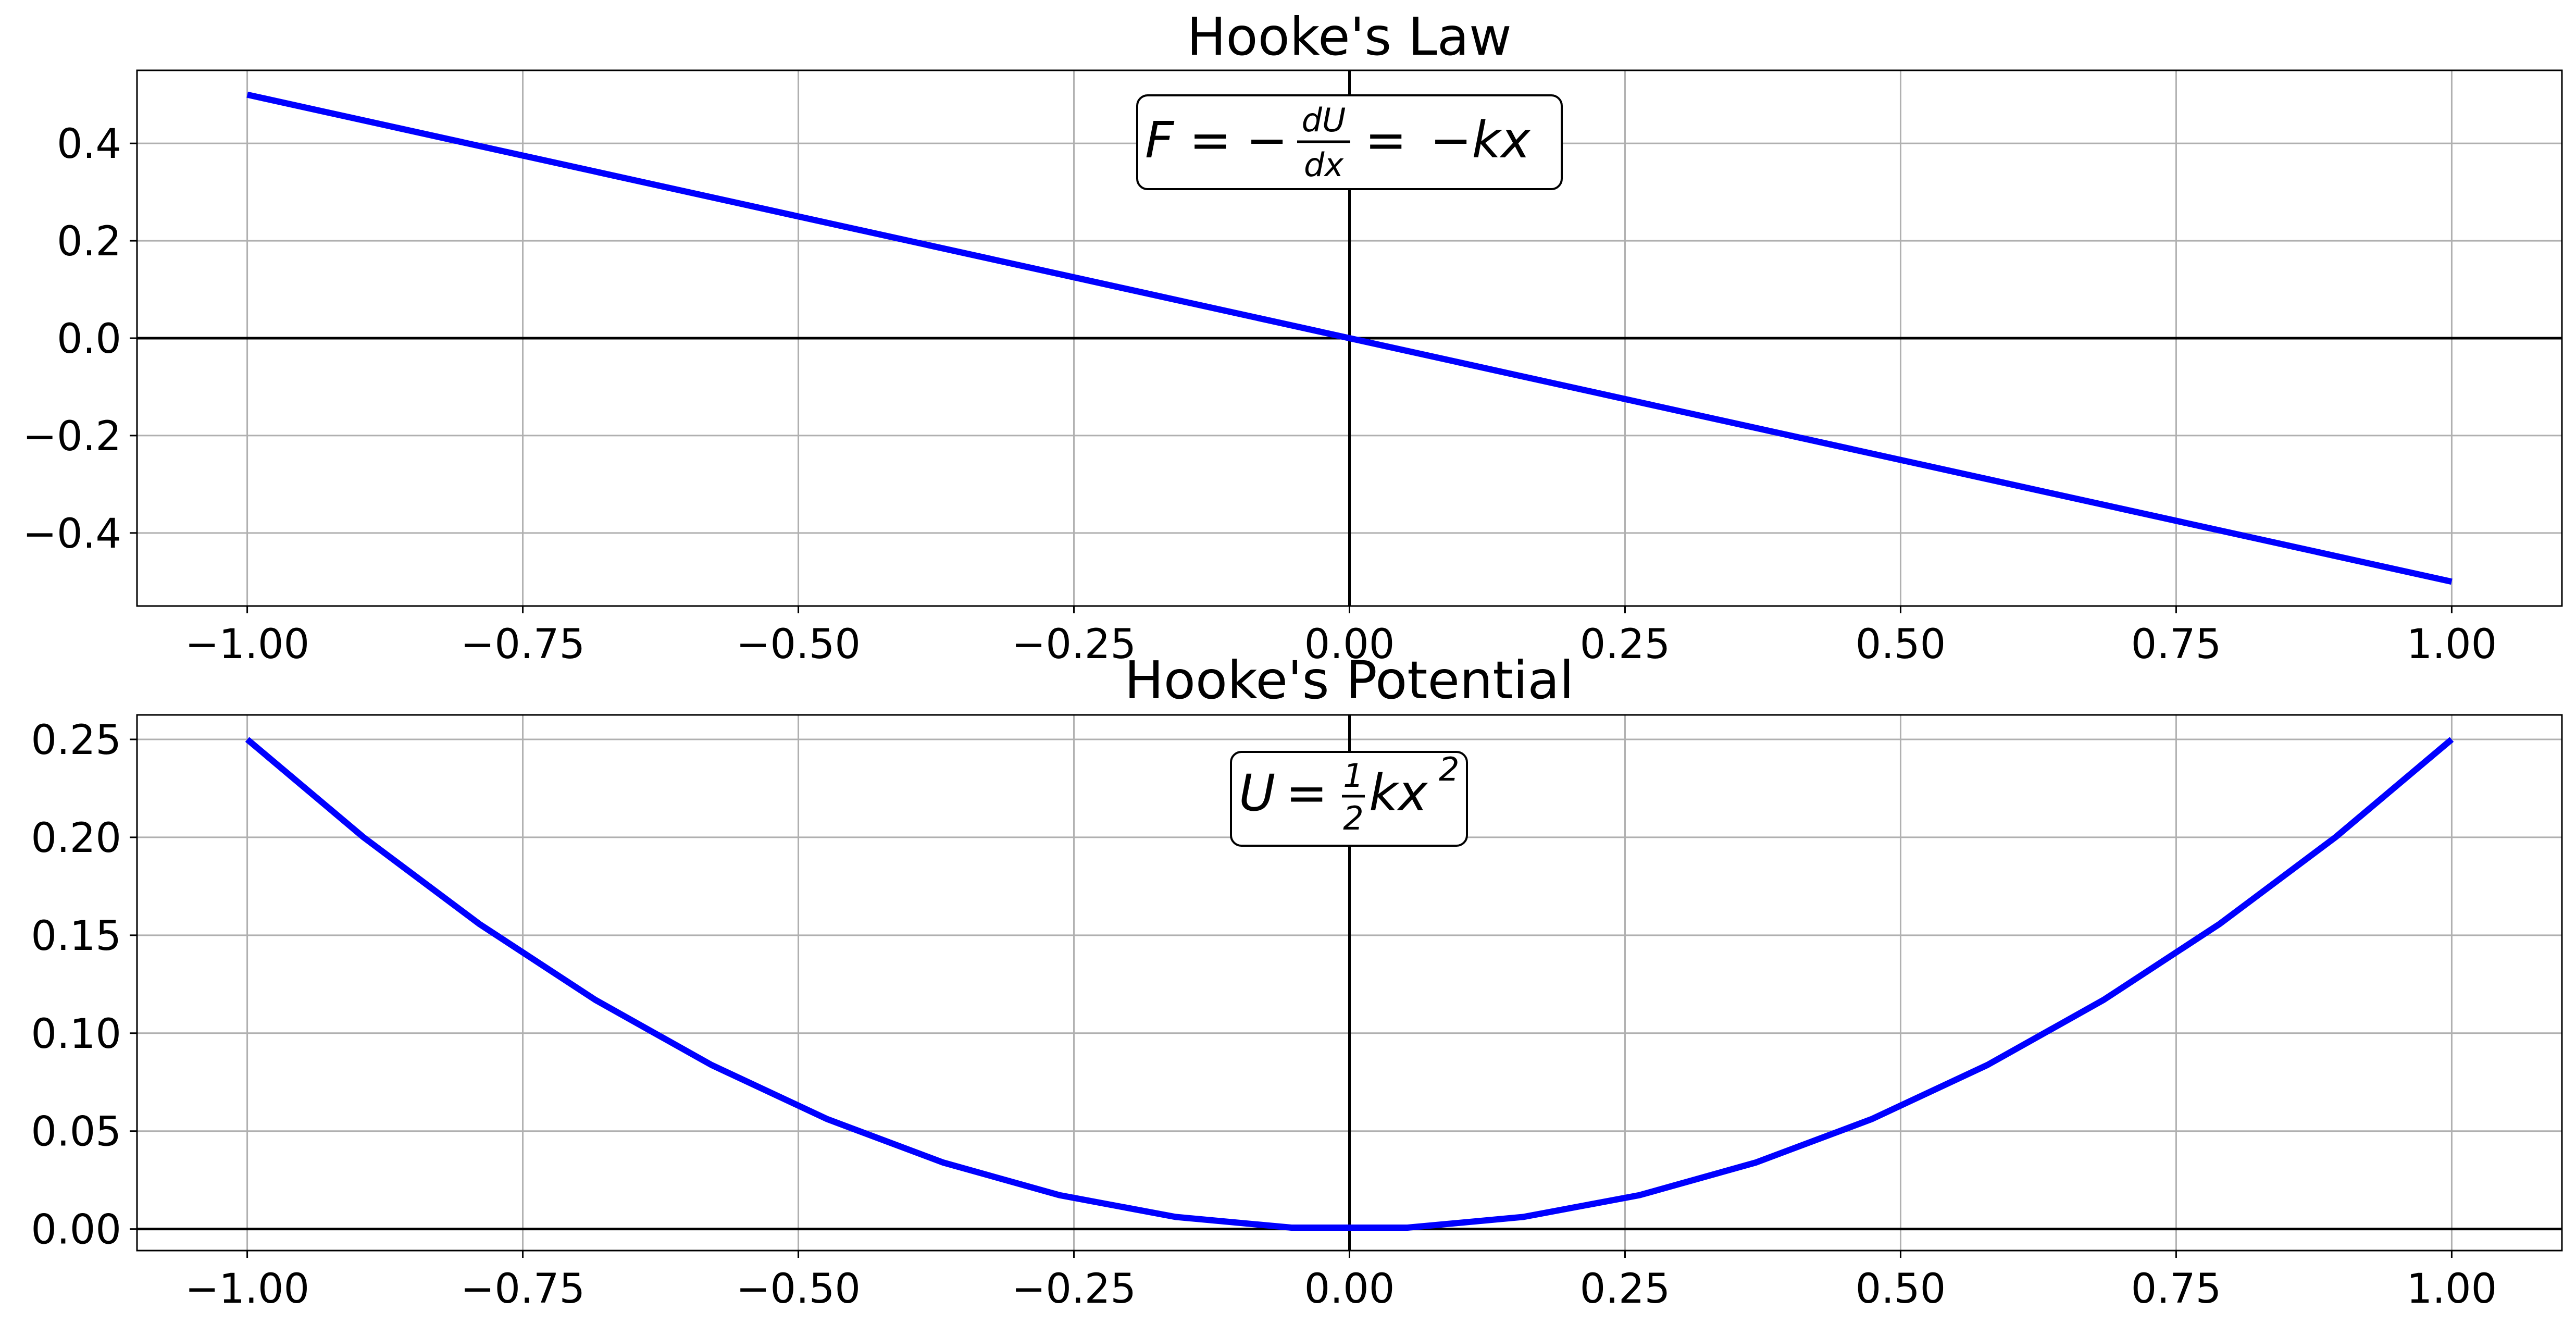 The width and height of the screenshot is (2576, 1323). I want to click on chart-title: Hooke's Potential, so click(1349, 680).